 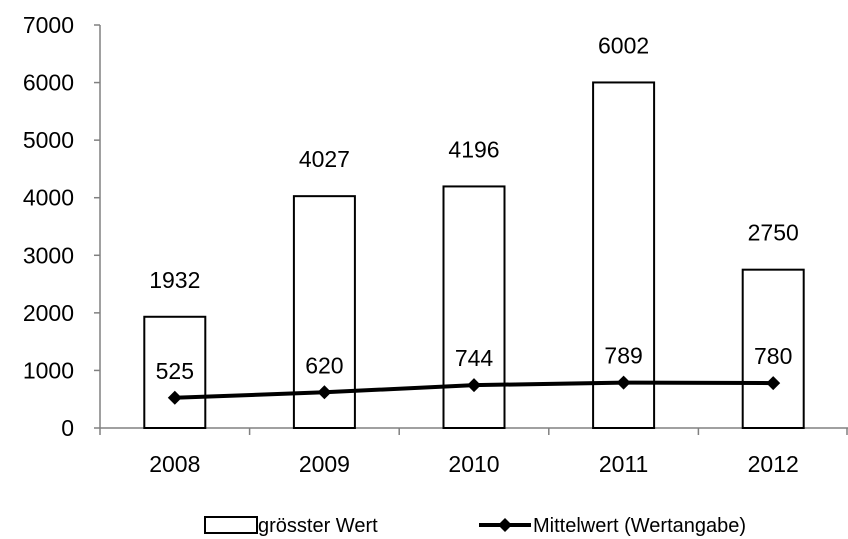 I want to click on y-tick-label: 0, so click(x=67, y=428).